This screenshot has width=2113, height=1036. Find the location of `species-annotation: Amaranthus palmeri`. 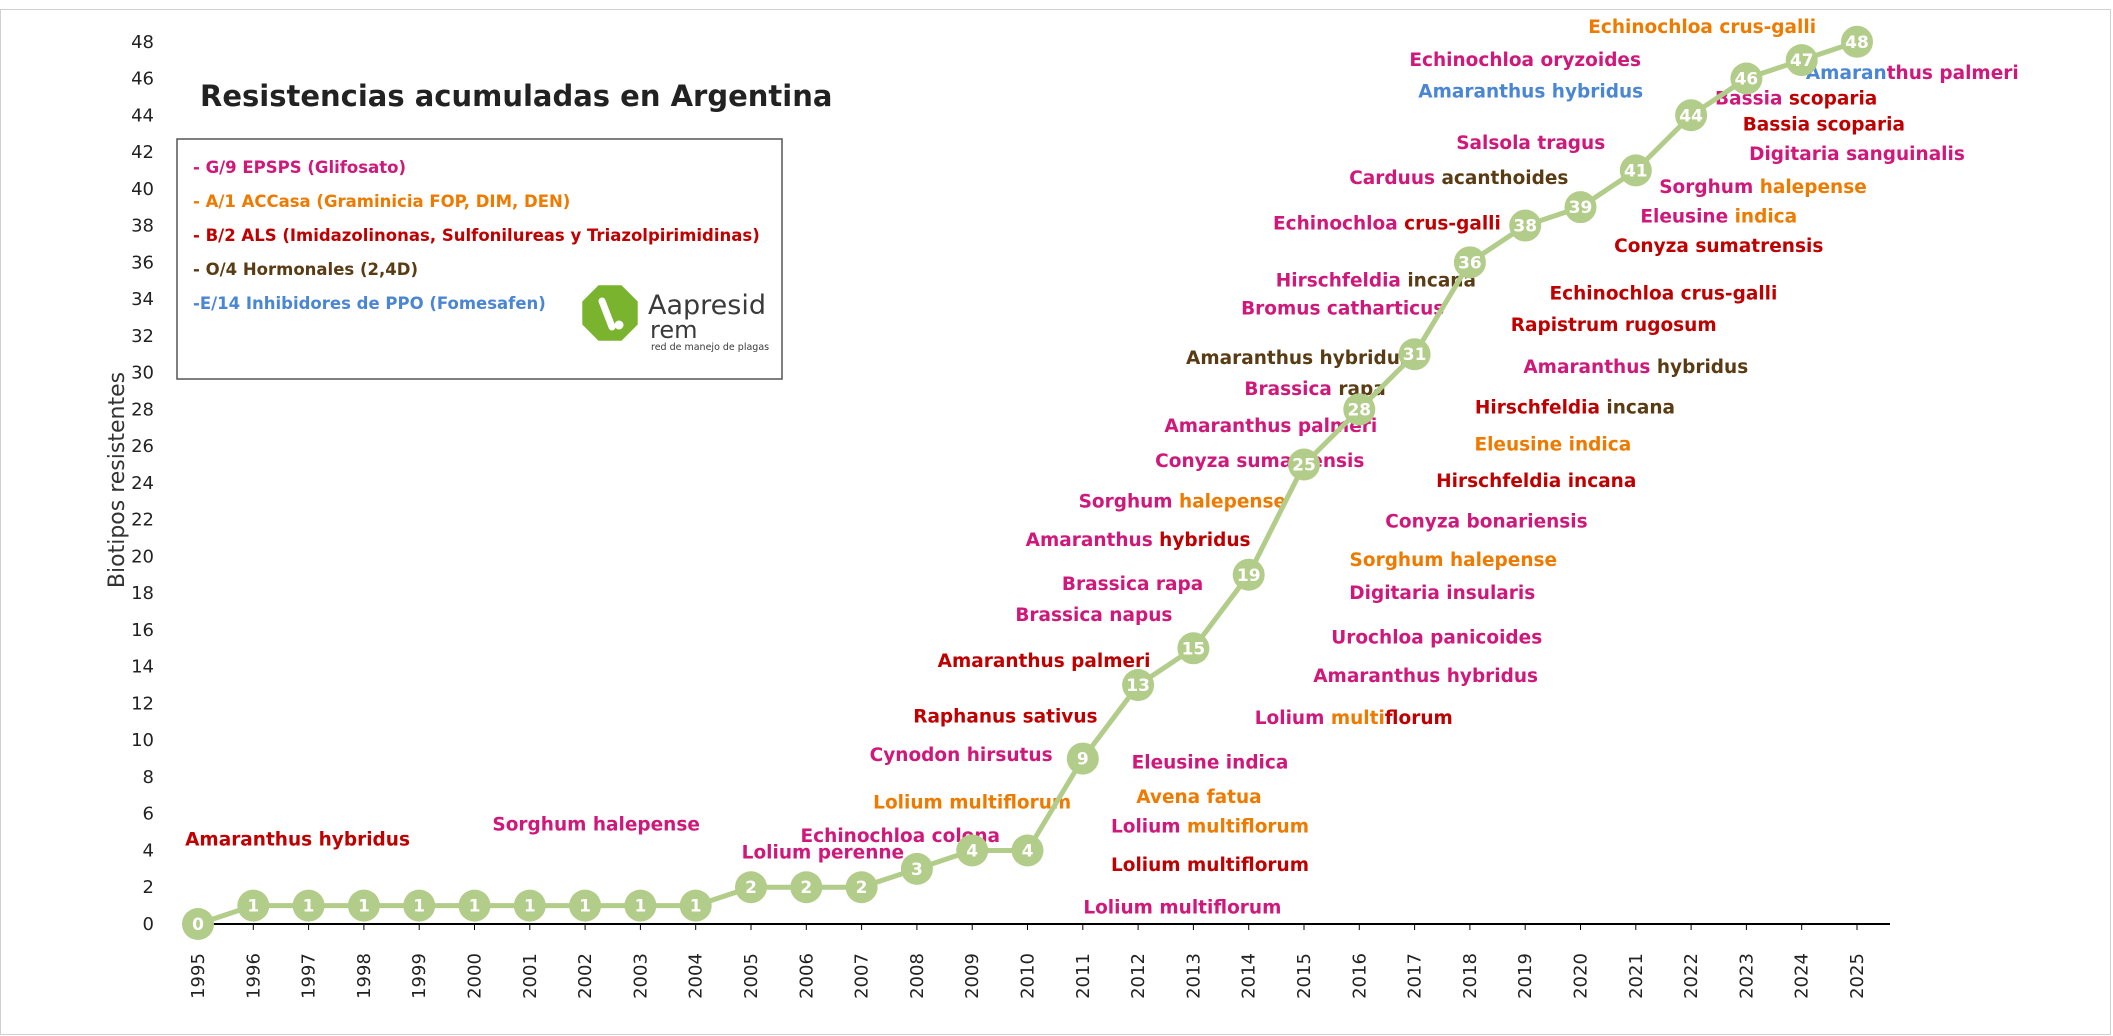

species-annotation: Amaranthus palmeri is located at coordinates (1044, 661).